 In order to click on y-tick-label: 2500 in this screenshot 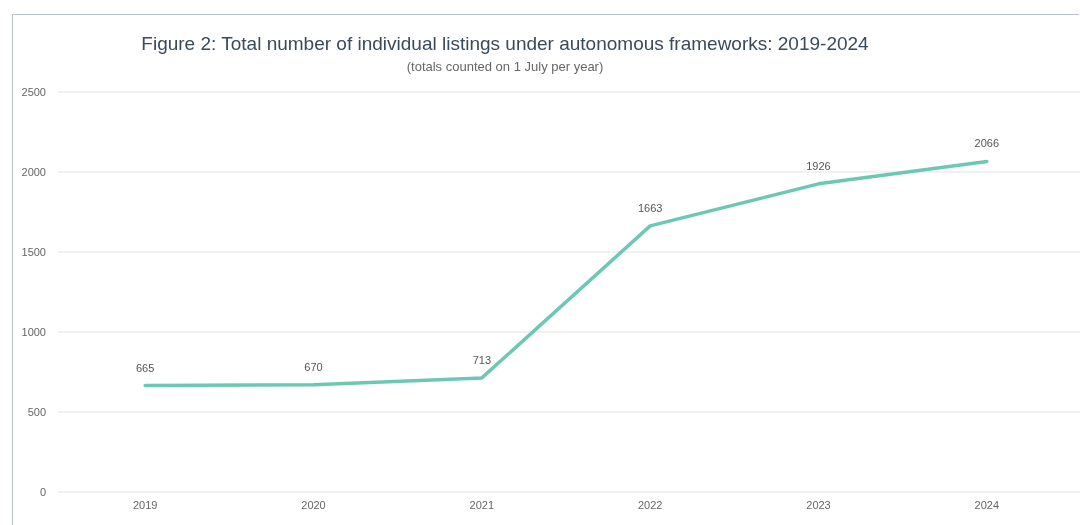, I will do `click(33, 92)`.